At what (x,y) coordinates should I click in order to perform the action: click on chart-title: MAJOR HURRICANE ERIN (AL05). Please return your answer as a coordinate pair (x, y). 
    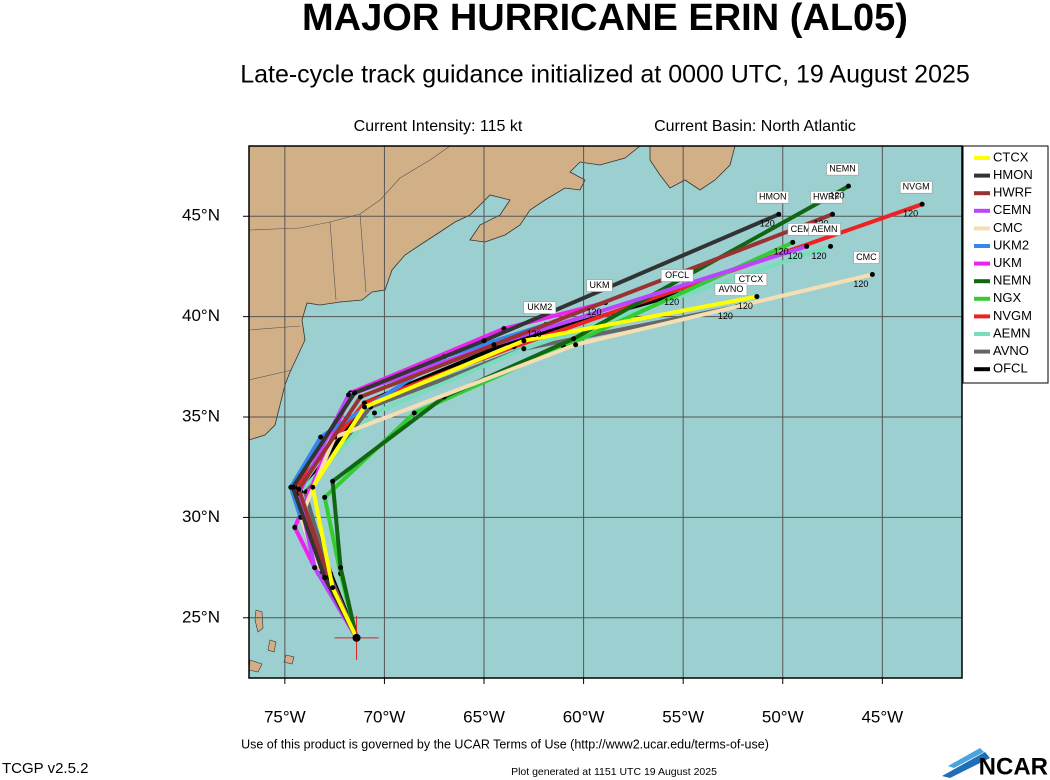
    Looking at the image, I should click on (605, 19).